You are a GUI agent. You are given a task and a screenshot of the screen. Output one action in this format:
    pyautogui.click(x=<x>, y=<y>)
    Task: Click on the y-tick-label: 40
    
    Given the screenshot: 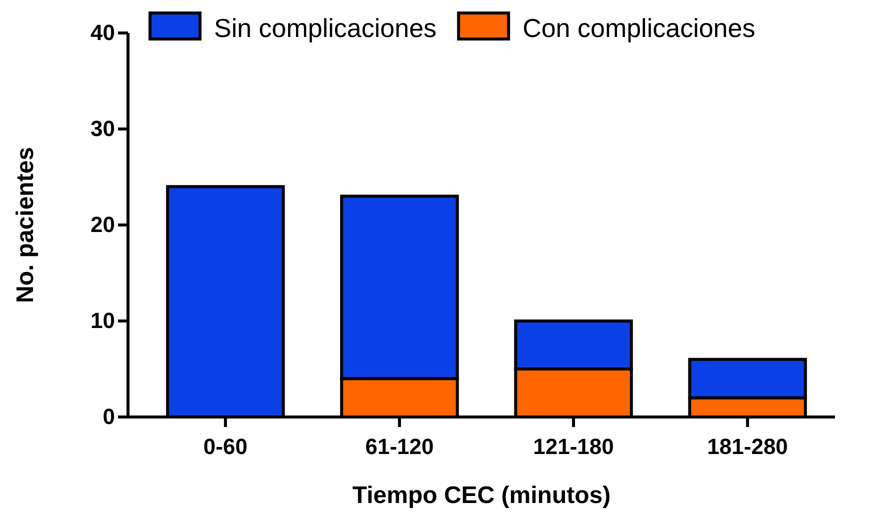 What is the action you would take?
    pyautogui.click(x=102, y=33)
    